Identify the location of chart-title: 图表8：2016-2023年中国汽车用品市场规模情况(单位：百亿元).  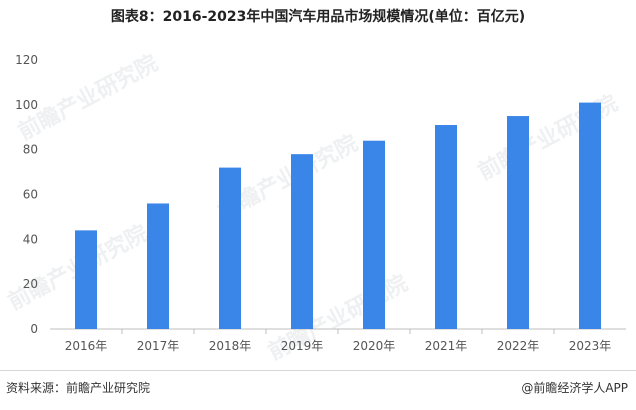
(318, 17).